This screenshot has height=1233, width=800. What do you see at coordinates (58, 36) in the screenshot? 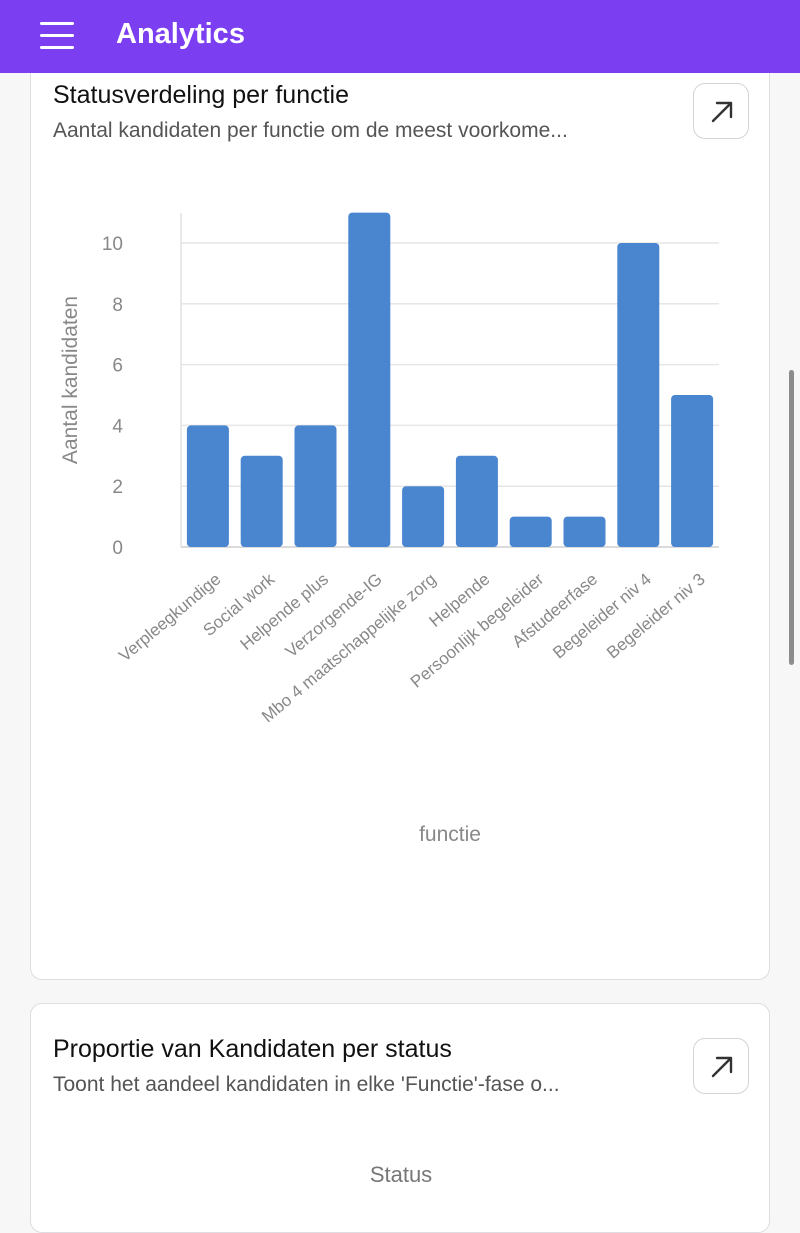
I see `hamburger-menu-icon` at bounding box center [58, 36].